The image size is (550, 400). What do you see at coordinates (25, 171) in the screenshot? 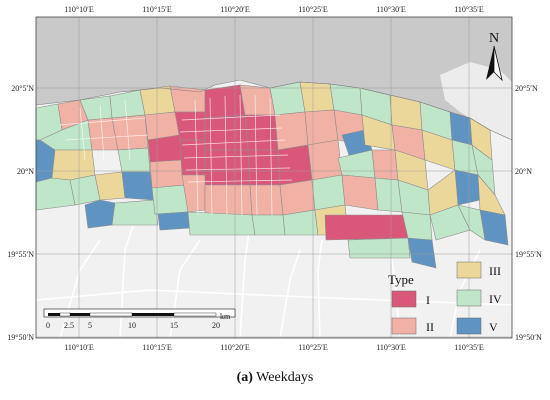
I see `lat-label-left: 20°N` at bounding box center [25, 171].